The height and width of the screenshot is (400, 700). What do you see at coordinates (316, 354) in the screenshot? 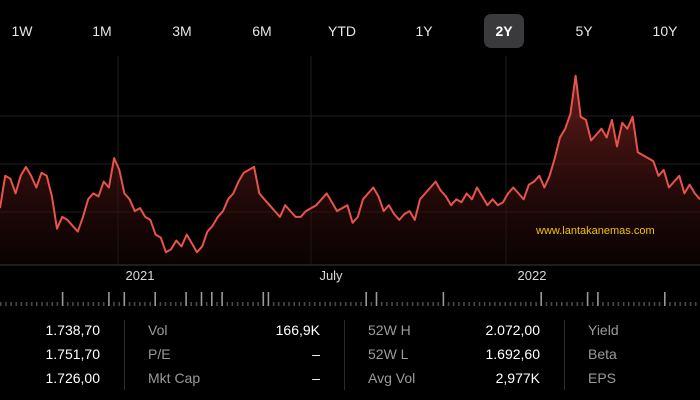
I see `stat-pe-value: –` at bounding box center [316, 354].